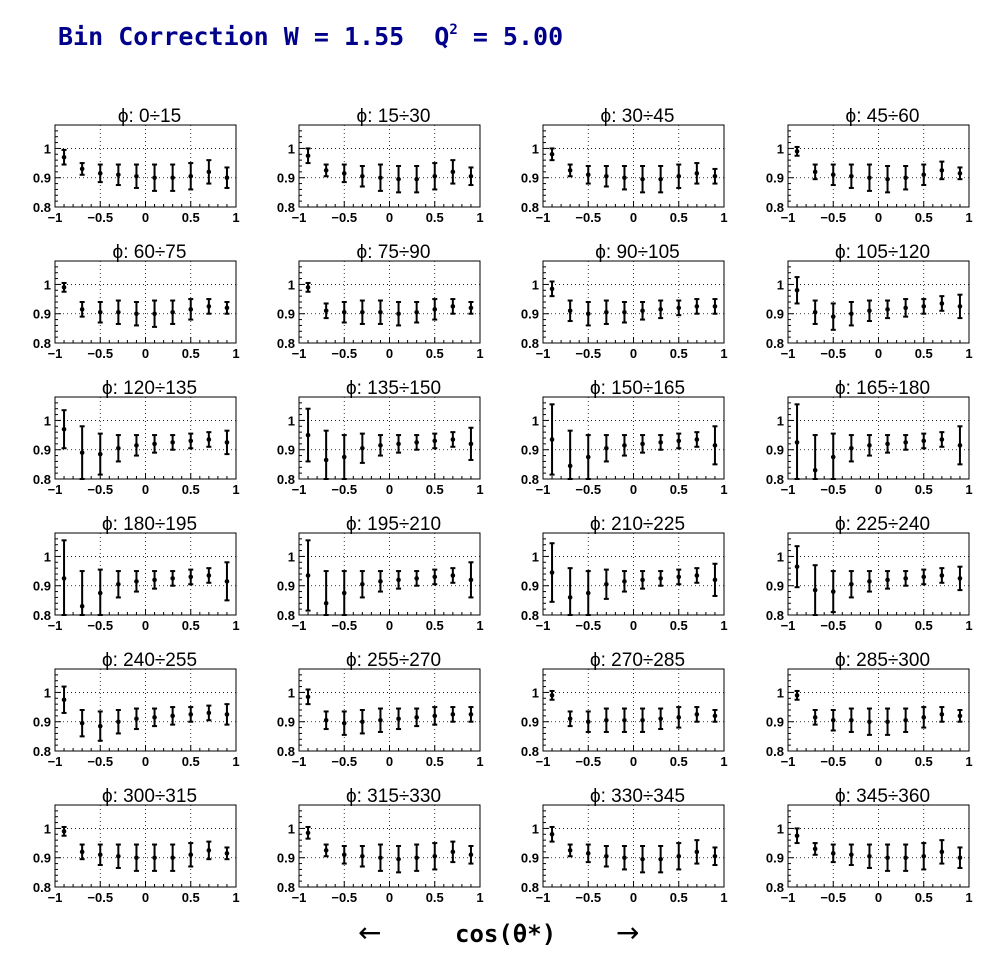  What do you see at coordinates (136, 437) in the screenshot?
I see `panel-9: ϕ: 120÷135 −1 −0.5 0 0.5 1 0.8 0.9 1` at bounding box center [136, 437].